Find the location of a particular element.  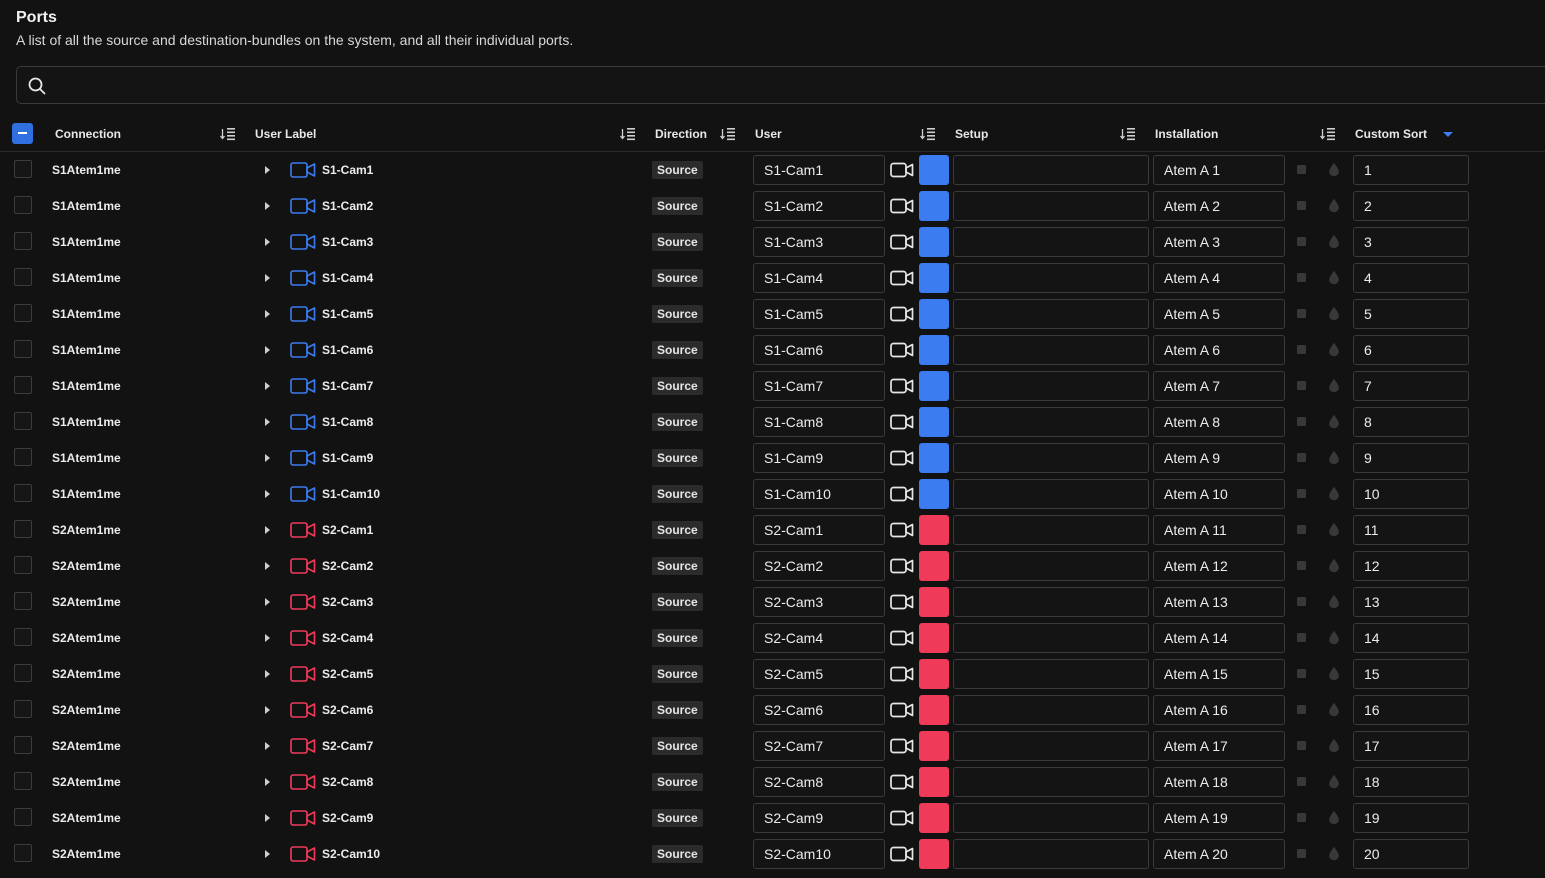

column-header-direction: Direction is located at coordinates (681, 134).